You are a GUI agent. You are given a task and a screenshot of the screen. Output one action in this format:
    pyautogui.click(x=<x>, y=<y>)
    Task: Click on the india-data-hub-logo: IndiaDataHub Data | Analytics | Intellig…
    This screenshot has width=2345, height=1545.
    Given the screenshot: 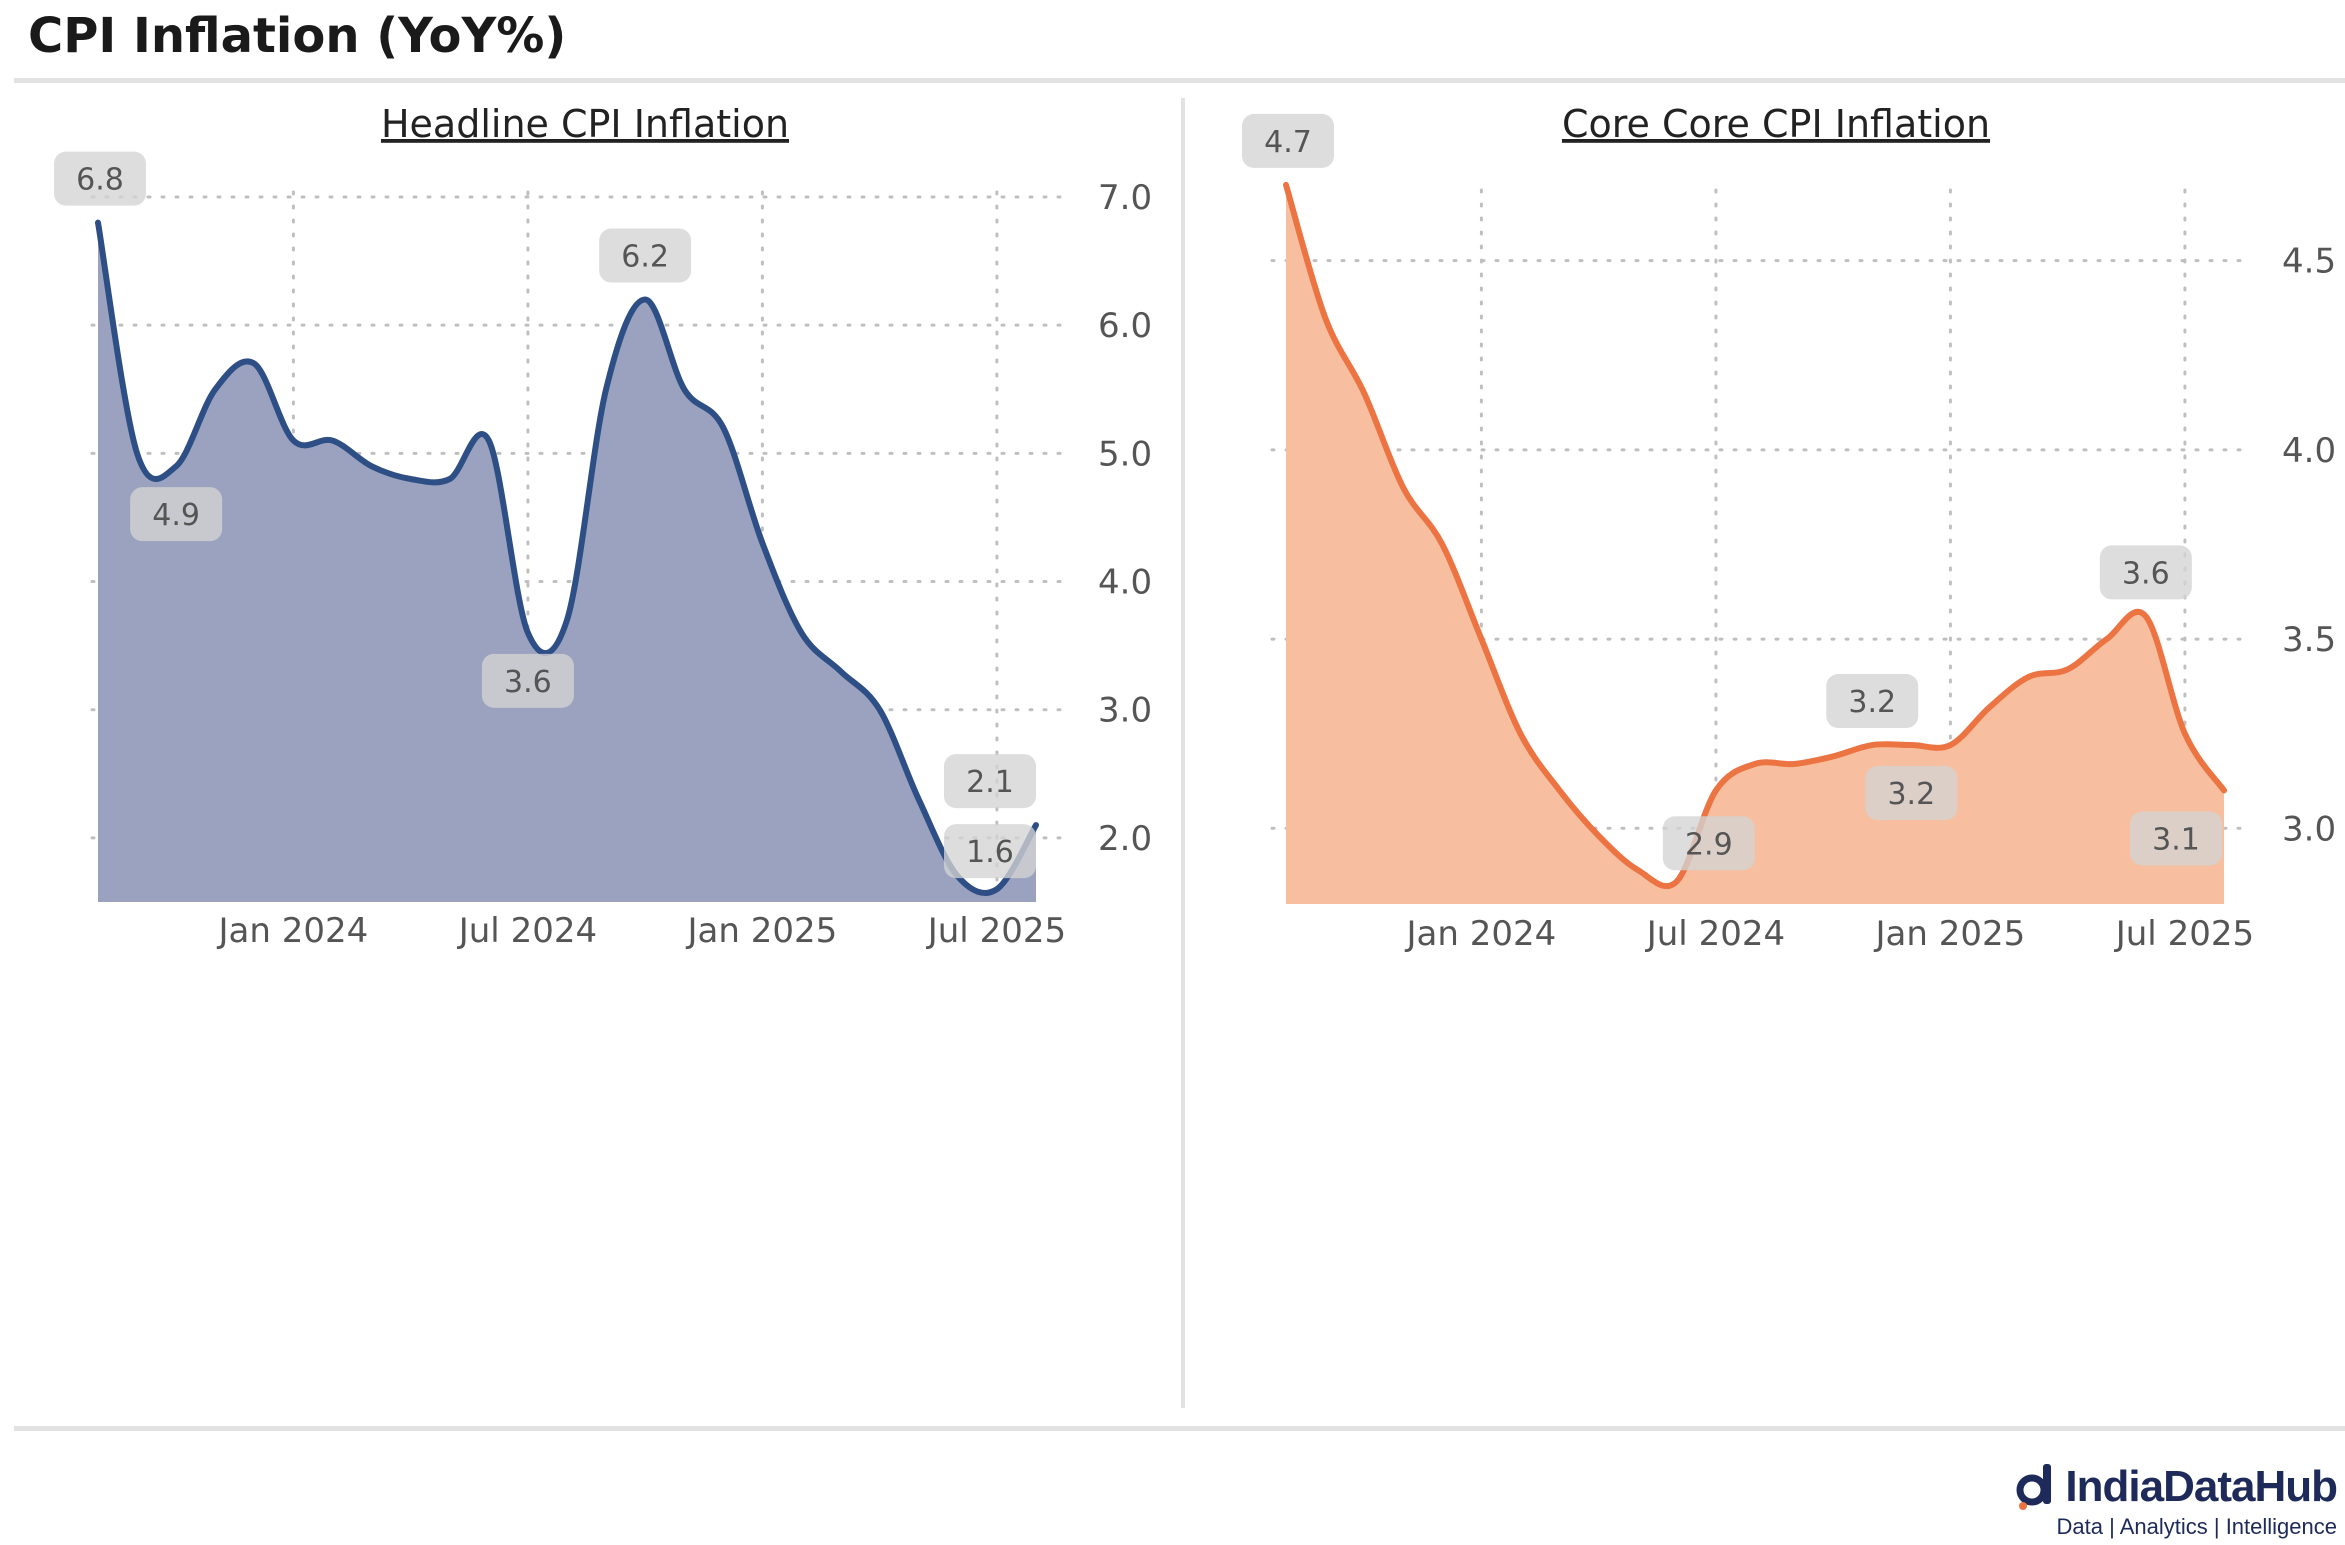 What is the action you would take?
    pyautogui.click(x=2175, y=1501)
    